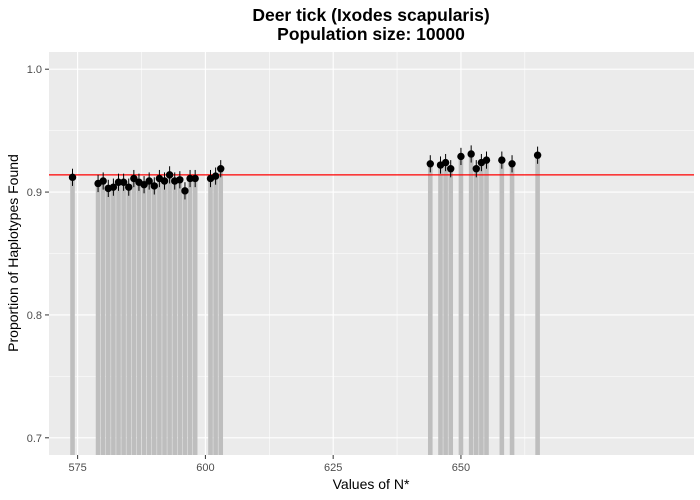  I want to click on y-tick-label: 0.8, so click(34, 316).